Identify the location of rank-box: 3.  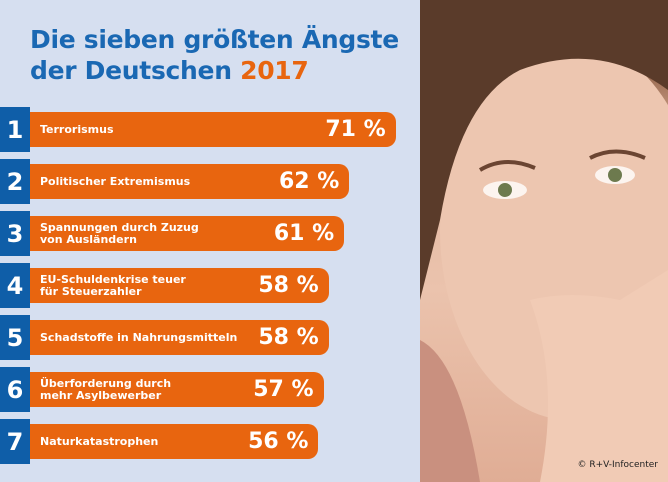
(15, 233).